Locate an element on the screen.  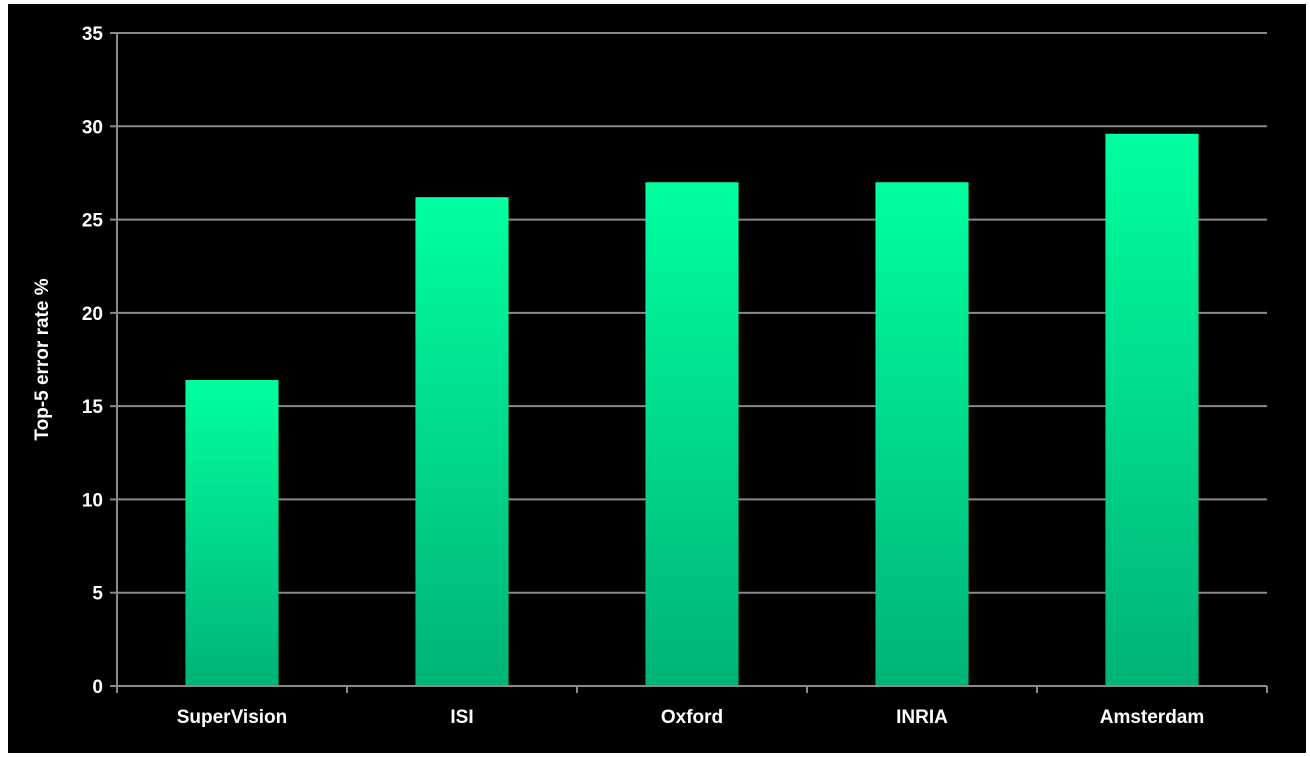
y-axis-title: Top-5 error rate % is located at coordinates (42, 359).